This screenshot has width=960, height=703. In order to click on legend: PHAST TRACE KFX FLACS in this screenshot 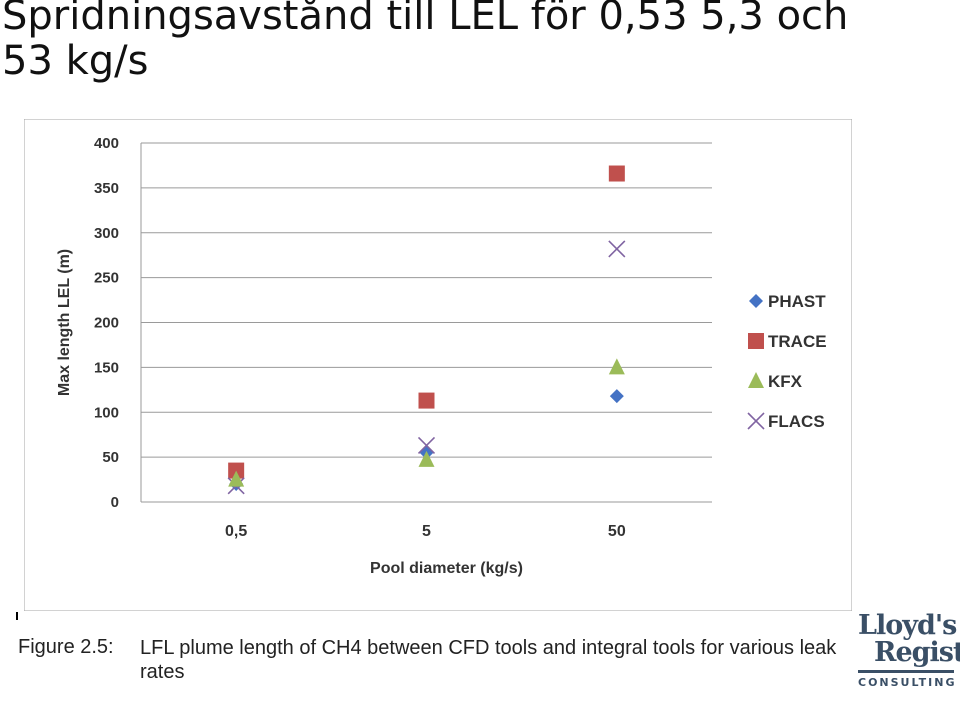, I will do `click(787, 361)`.